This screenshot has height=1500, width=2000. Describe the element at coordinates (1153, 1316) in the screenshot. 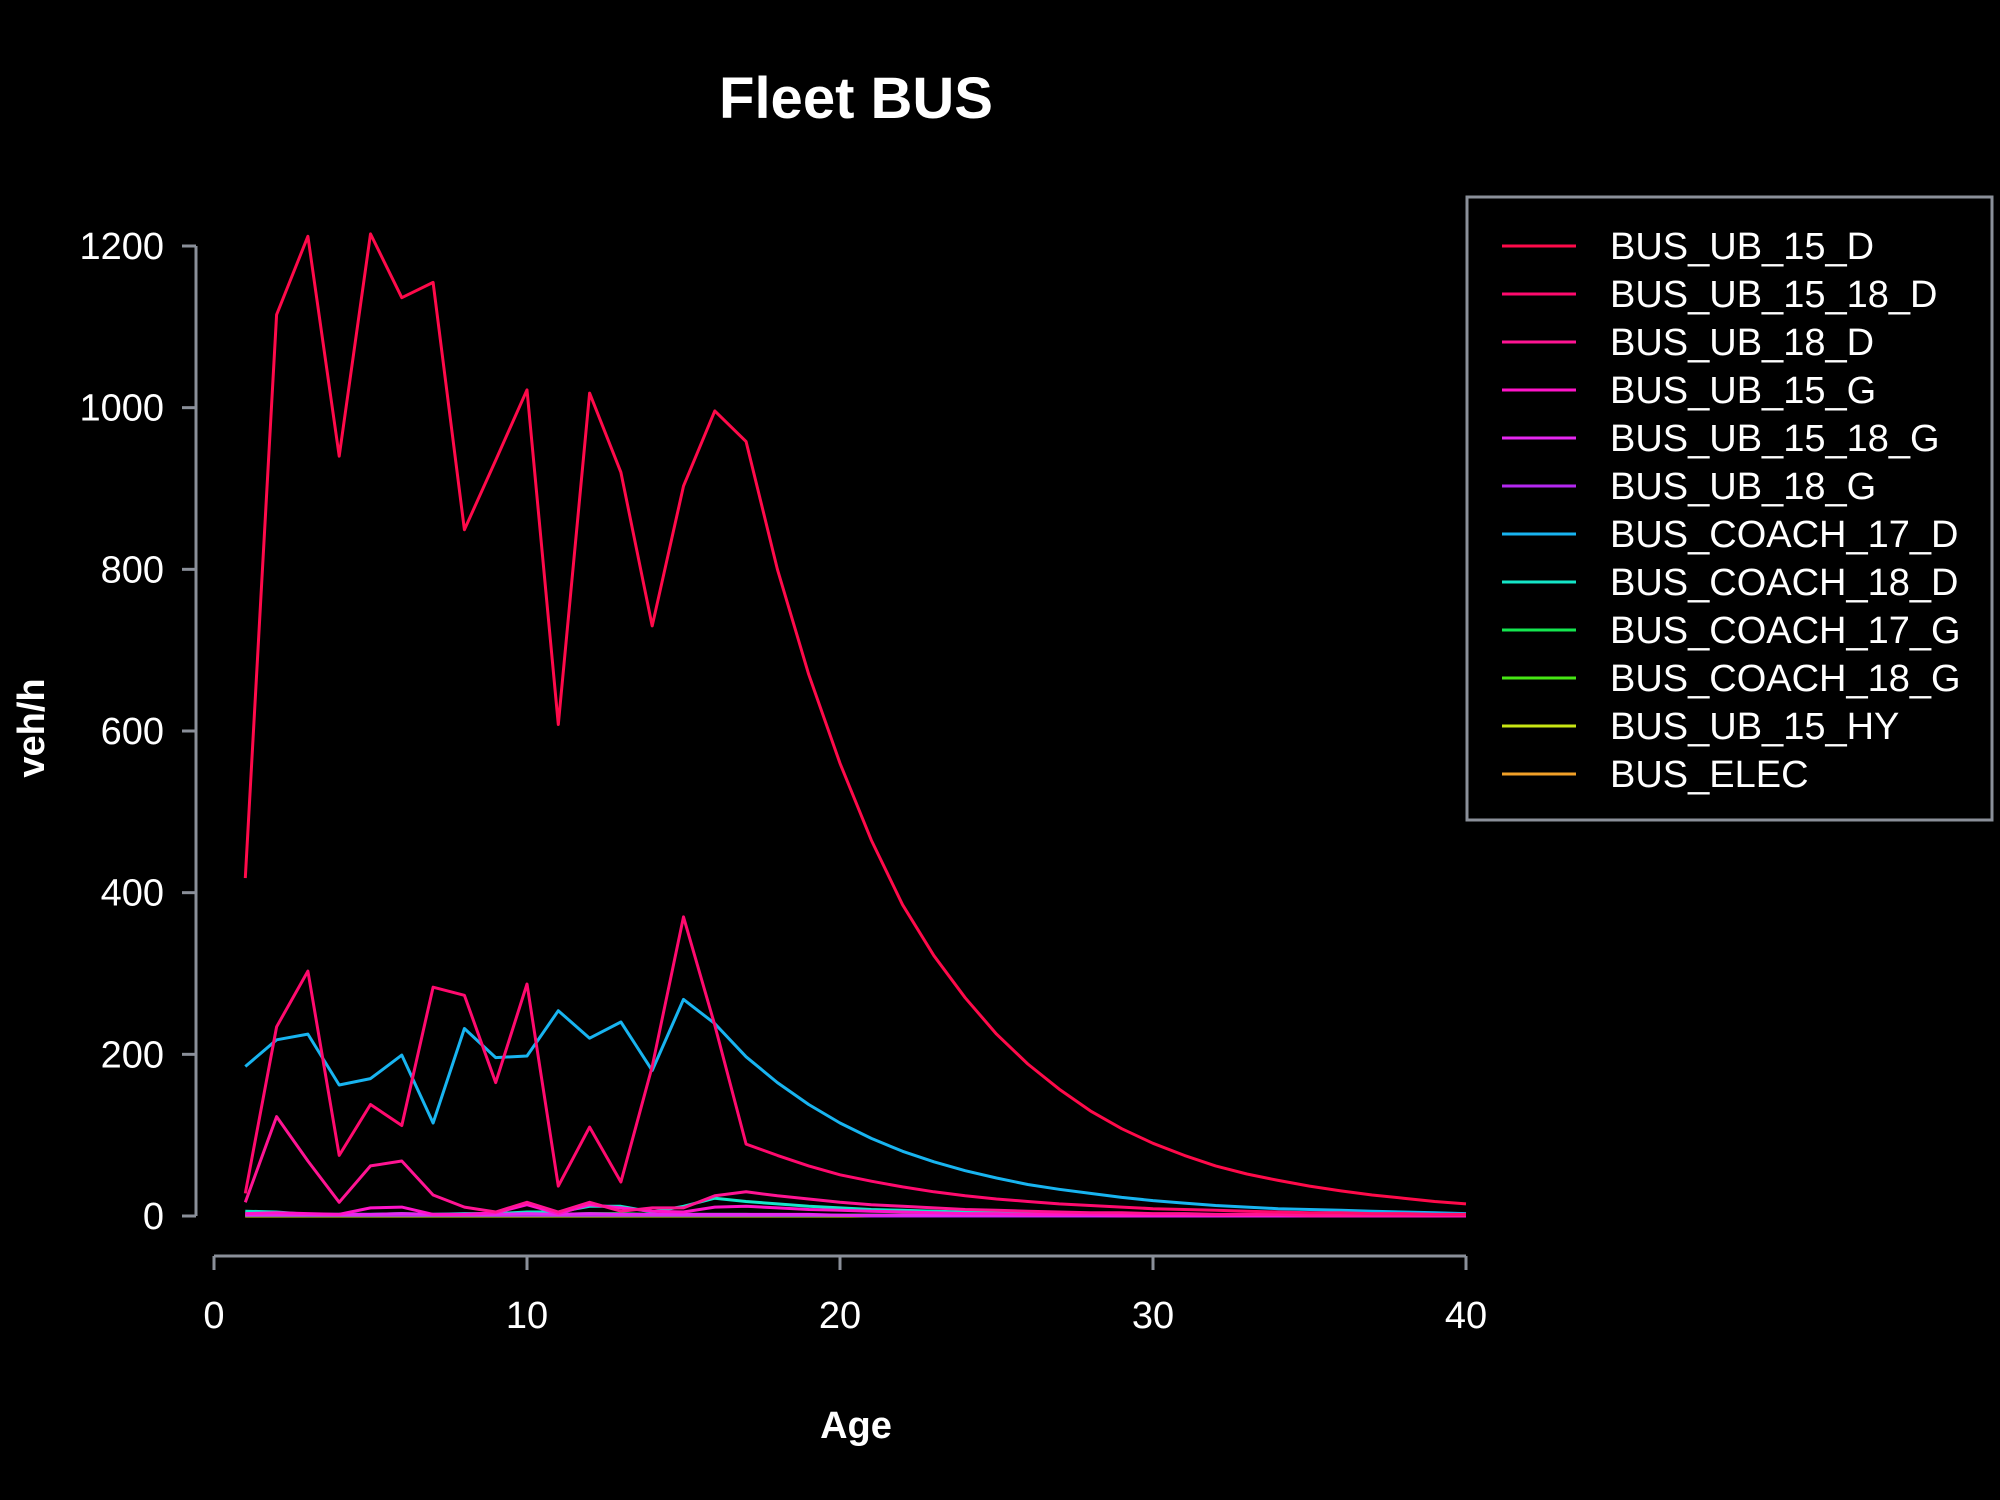

I see `x-tick-label: 30` at that location.